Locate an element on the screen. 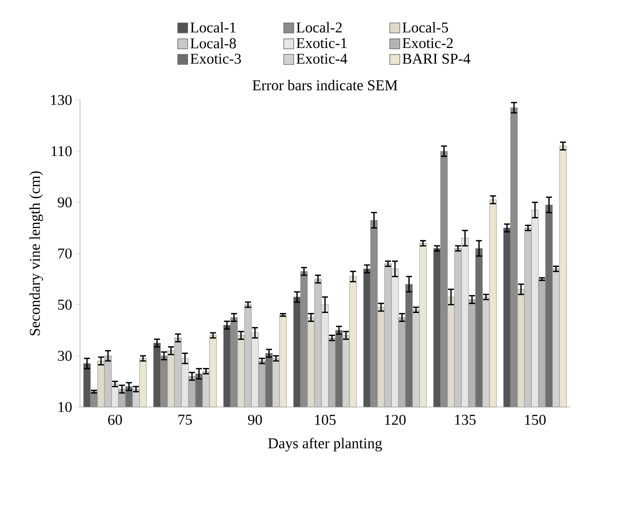 The width and height of the screenshot is (642, 506). y-tick-label: 110 is located at coordinates (62, 151).